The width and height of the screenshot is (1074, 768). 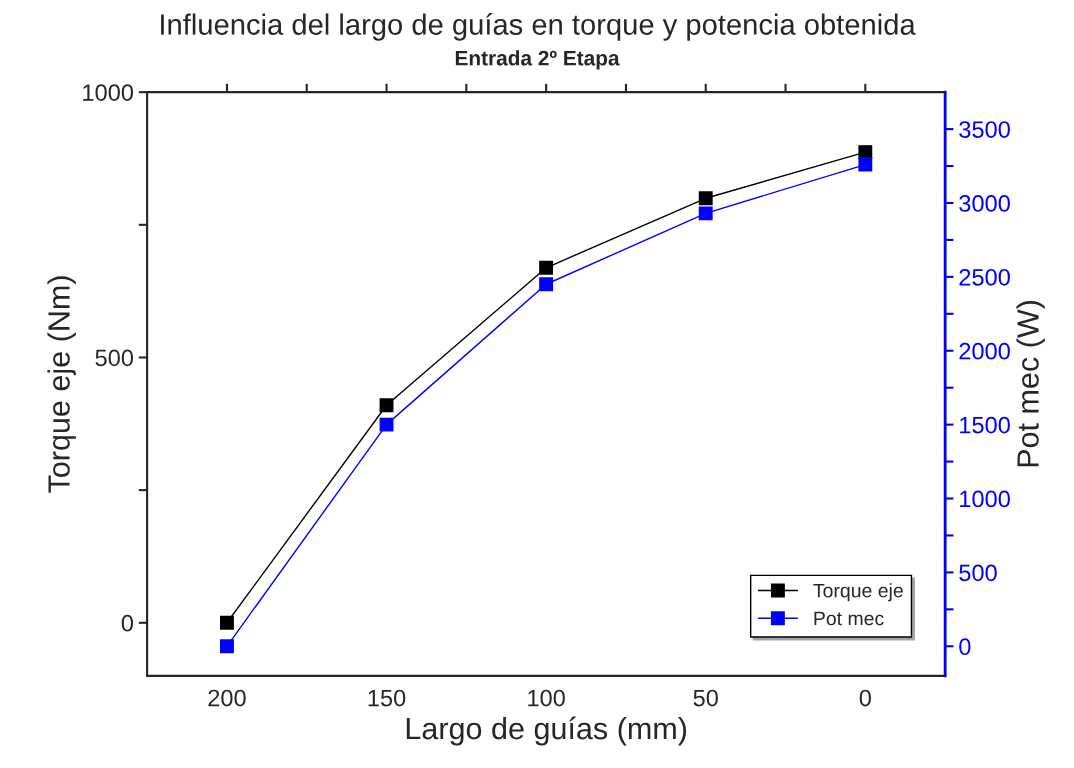 I want to click on y2-tick-label: 1000, so click(x=985, y=499).